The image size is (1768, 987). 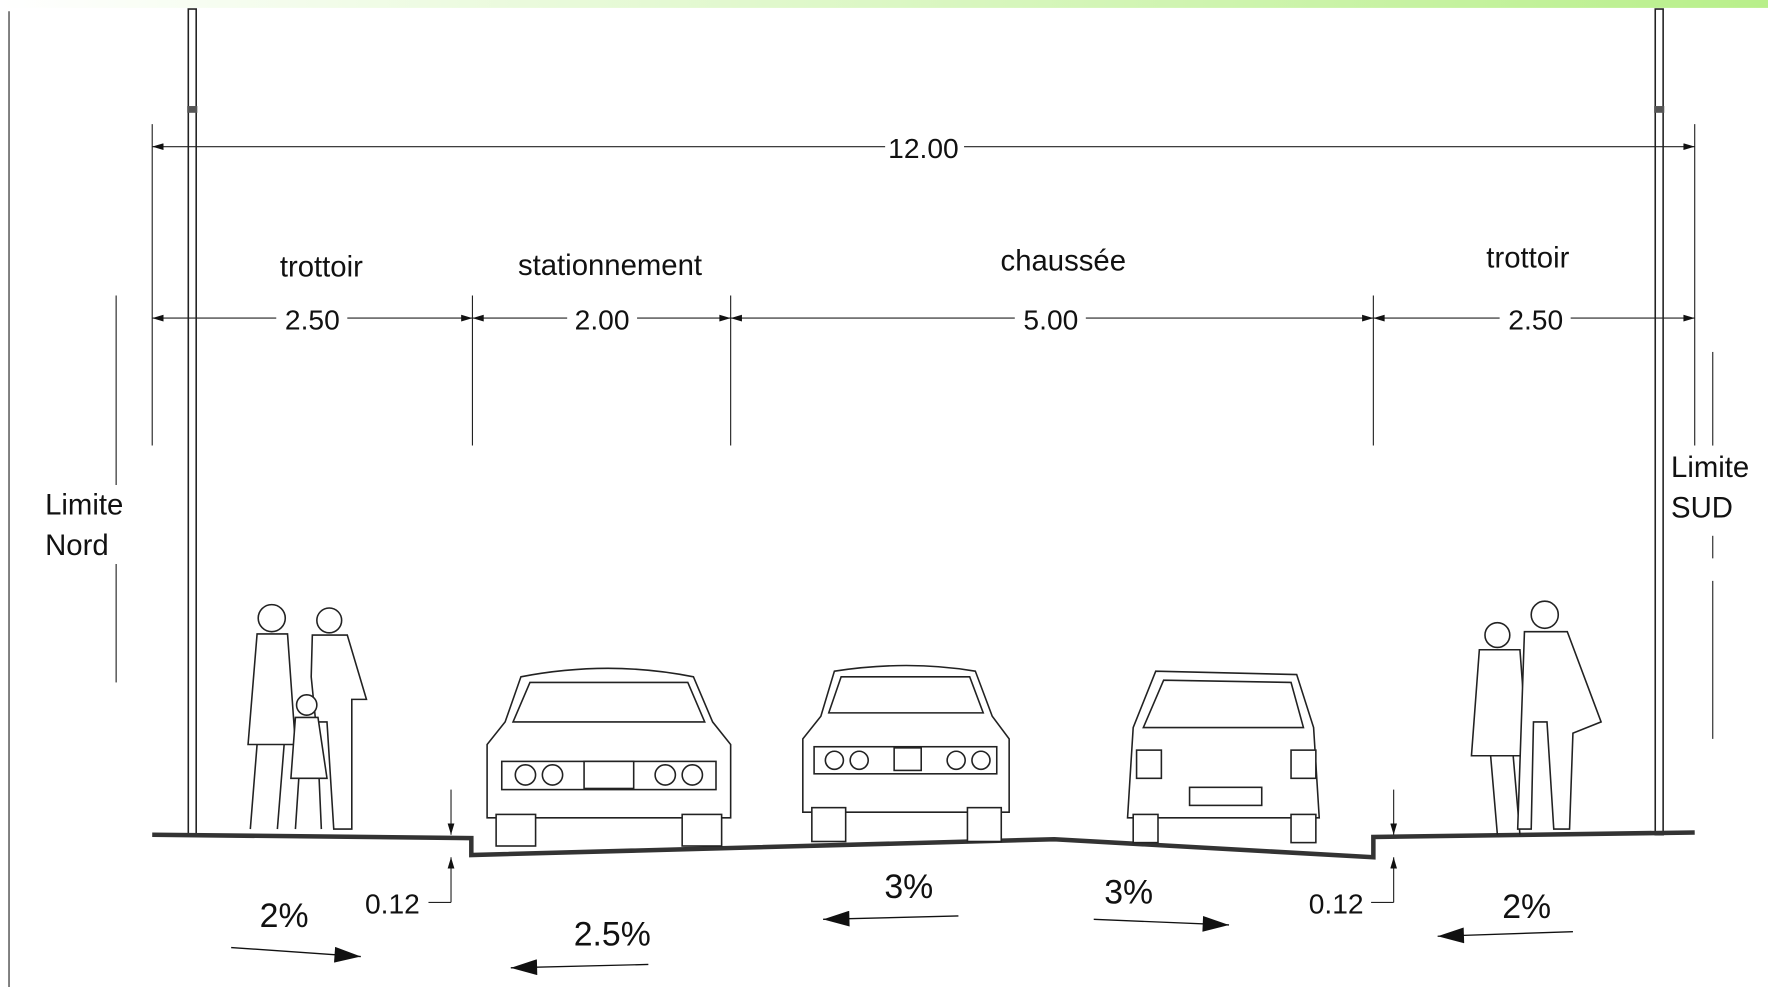 What do you see at coordinates (923, 845) in the screenshot?
I see `ground-profile` at bounding box center [923, 845].